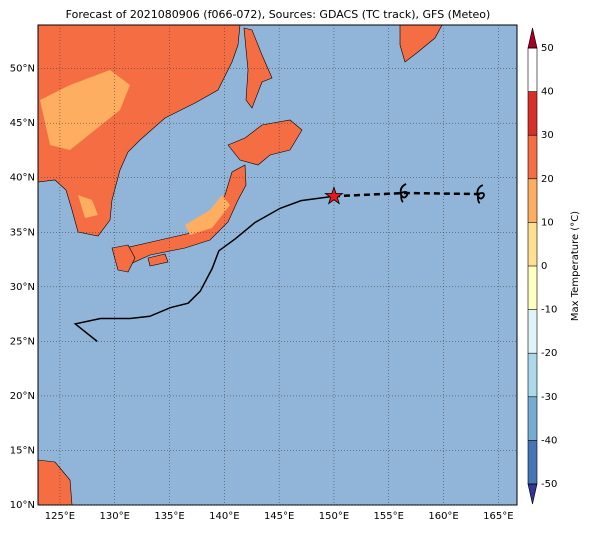 The height and width of the screenshot is (533, 592). What do you see at coordinates (549, 353) in the screenshot?
I see `colorbar-tick-label: -20` at bounding box center [549, 353].